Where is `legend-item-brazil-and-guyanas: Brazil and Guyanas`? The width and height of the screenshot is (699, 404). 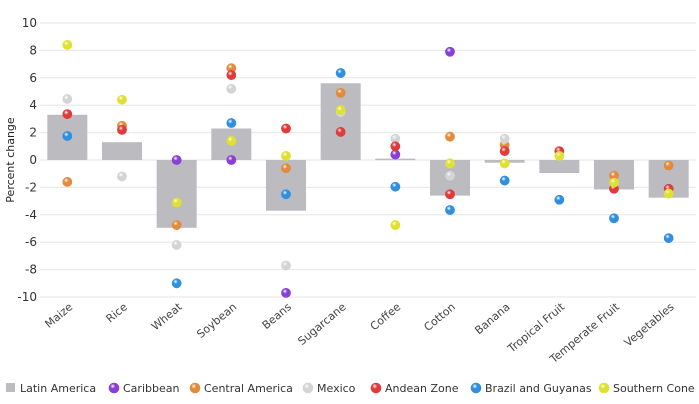
legend-item-brazil-and-guyanas: Brazil and Guyanas is located at coordinates (531, 388).